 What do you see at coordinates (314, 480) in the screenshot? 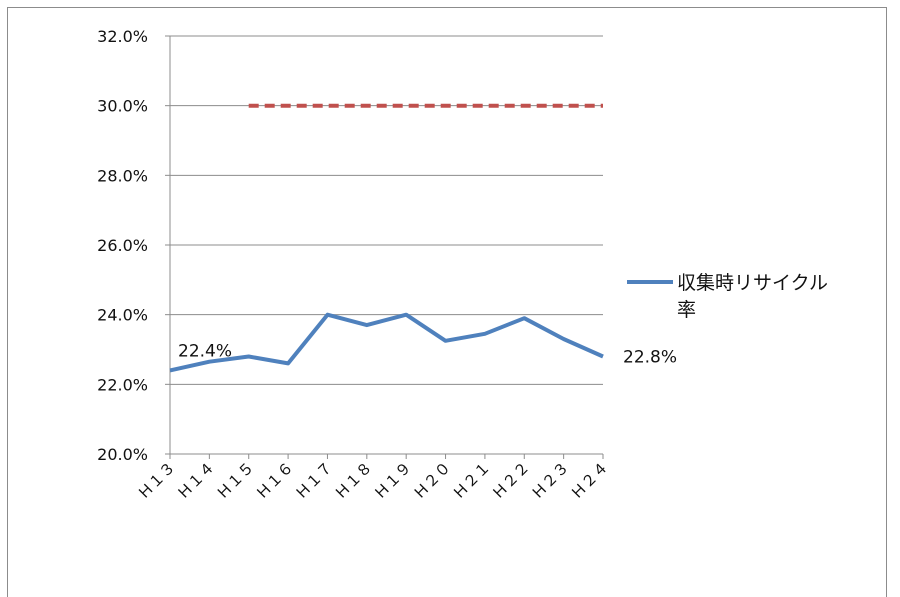
I see `x-tick-label: Ｈ１７` at bounding box center [314, 480].